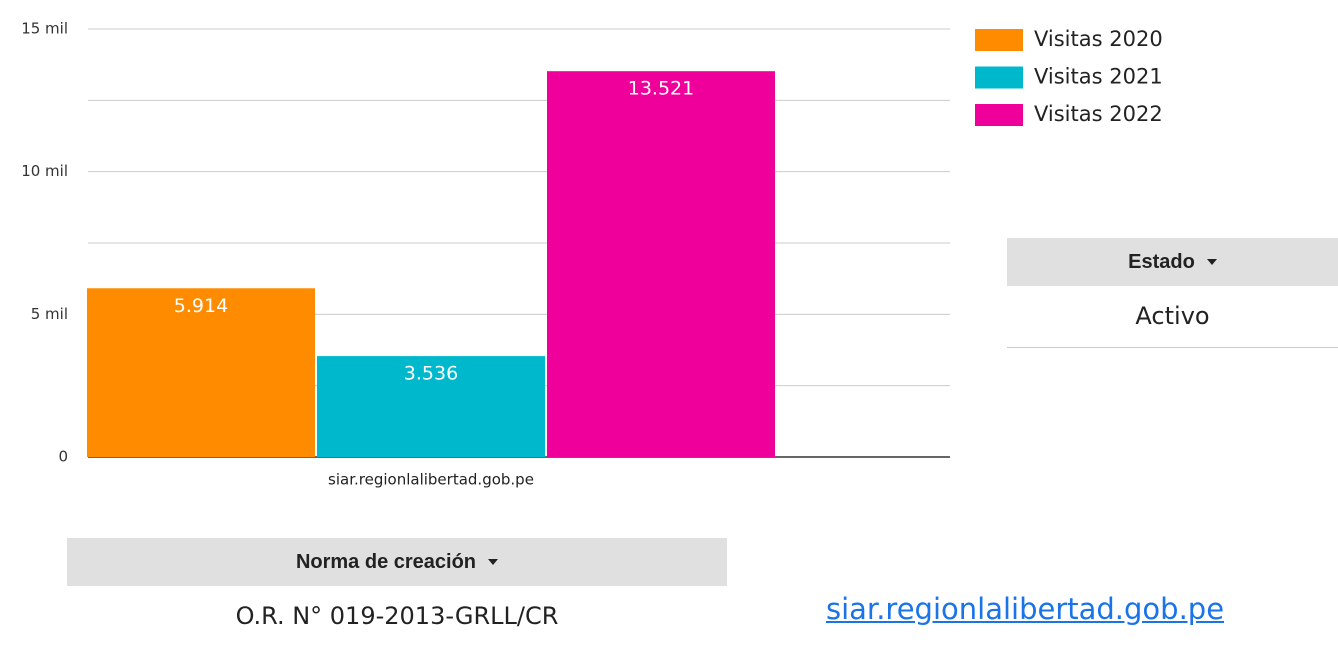 The width and height of the screenshot is (1338, 646). Describe the element at coordinates (431, 374) in the screenshot. I see `value-label: 3.536` at that location.